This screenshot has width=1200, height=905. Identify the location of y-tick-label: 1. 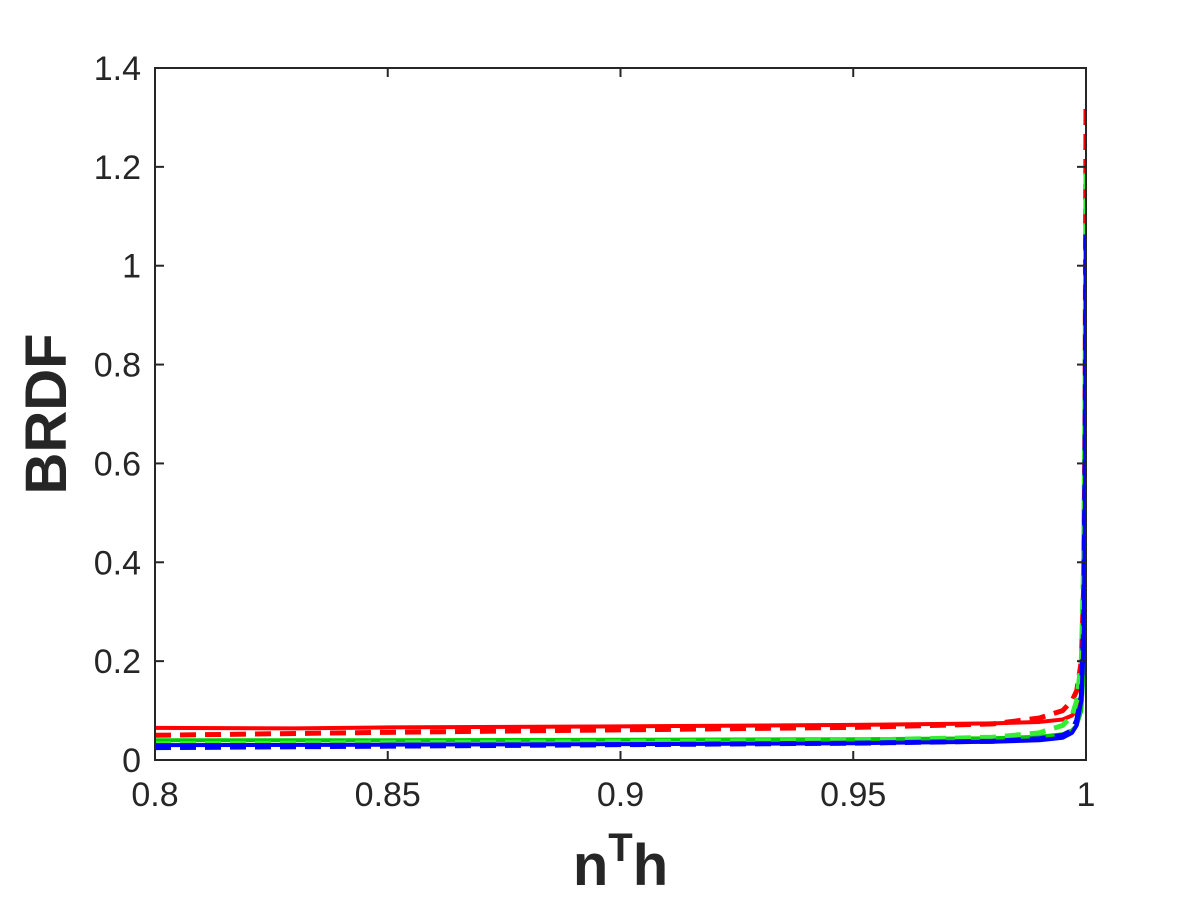
(131, 267).